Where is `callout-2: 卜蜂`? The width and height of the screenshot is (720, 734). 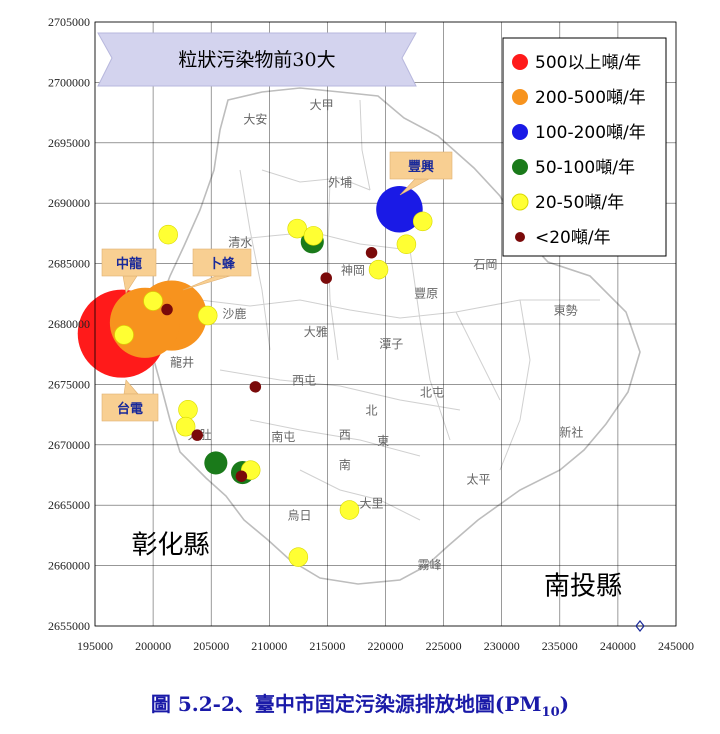 callout-2: 卜蜂 is located at coordinates (217, 269).